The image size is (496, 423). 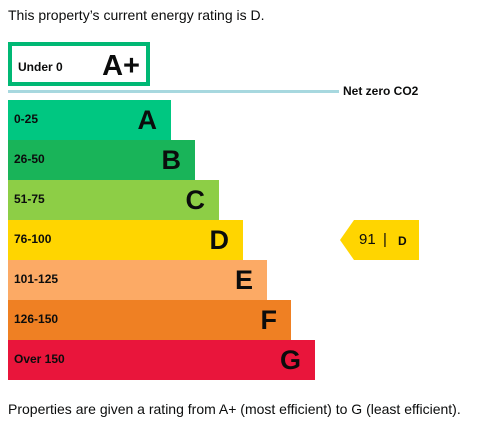 What do you see at coordinates (29, 199) in the screenshot?
I see `band-c-range: 51-75` at bounding box center [29, 199].